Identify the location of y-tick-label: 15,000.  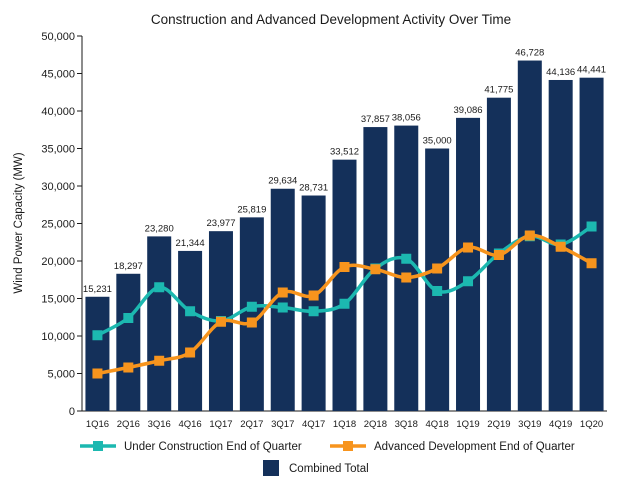
(58, 300).